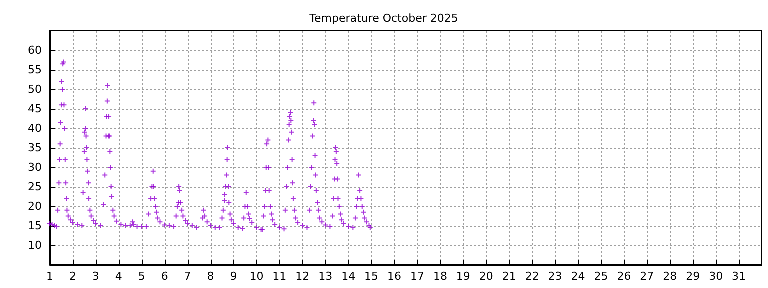 This screenshot has width=768, height=288. I want to click on y-tick-label: 55, so click(35, 70).